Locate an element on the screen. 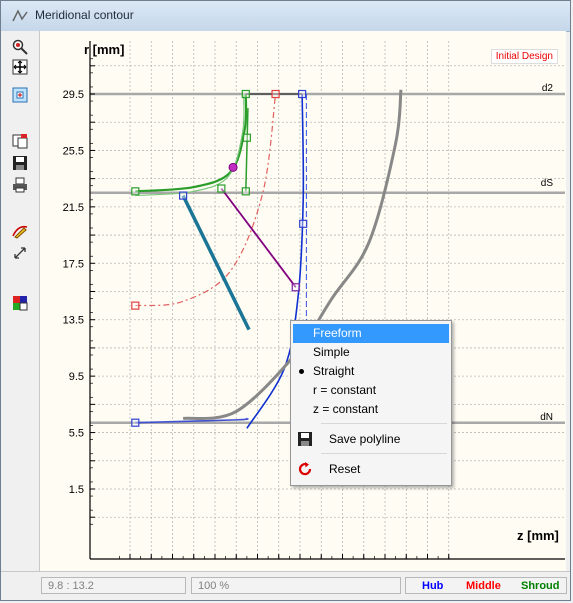 This screenshot has height=603, width=573. checked-bullet-icon is located at coordinates (301, 371).